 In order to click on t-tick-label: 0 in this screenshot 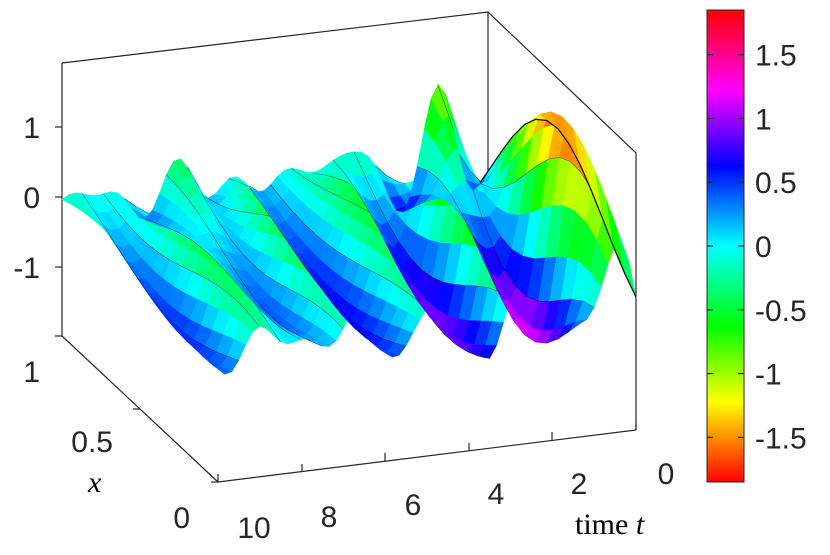, I will do `click(666, 474)`.